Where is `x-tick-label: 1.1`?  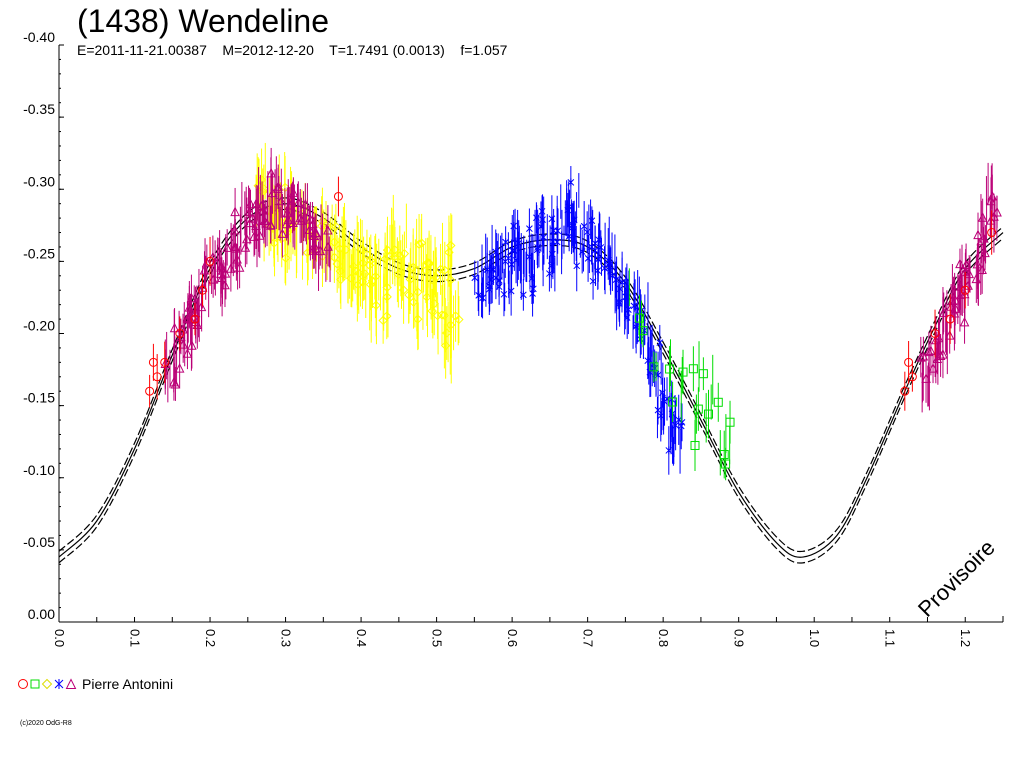
x-tick-label: 1.1 is located at coordinates (890, 638).